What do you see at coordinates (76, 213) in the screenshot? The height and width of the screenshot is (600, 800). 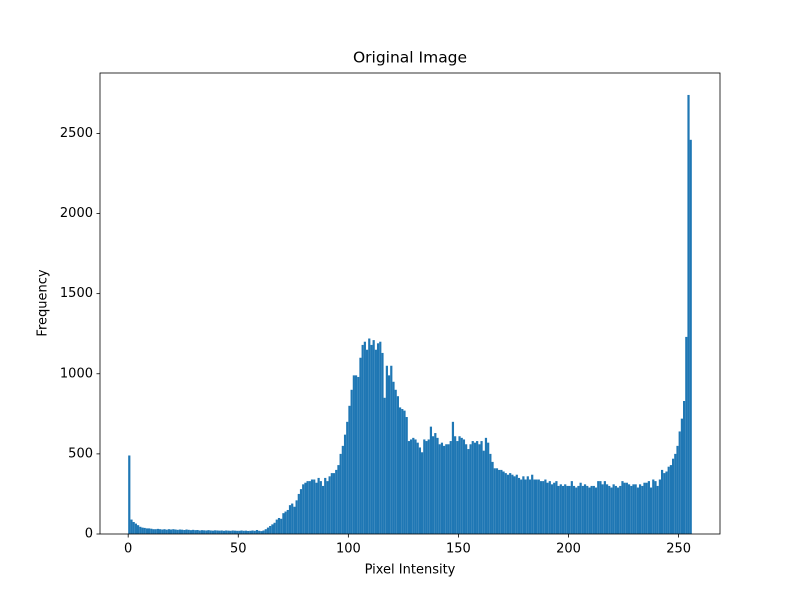 I see `y-tick-label: 2000` at bounding box center [76, 213].